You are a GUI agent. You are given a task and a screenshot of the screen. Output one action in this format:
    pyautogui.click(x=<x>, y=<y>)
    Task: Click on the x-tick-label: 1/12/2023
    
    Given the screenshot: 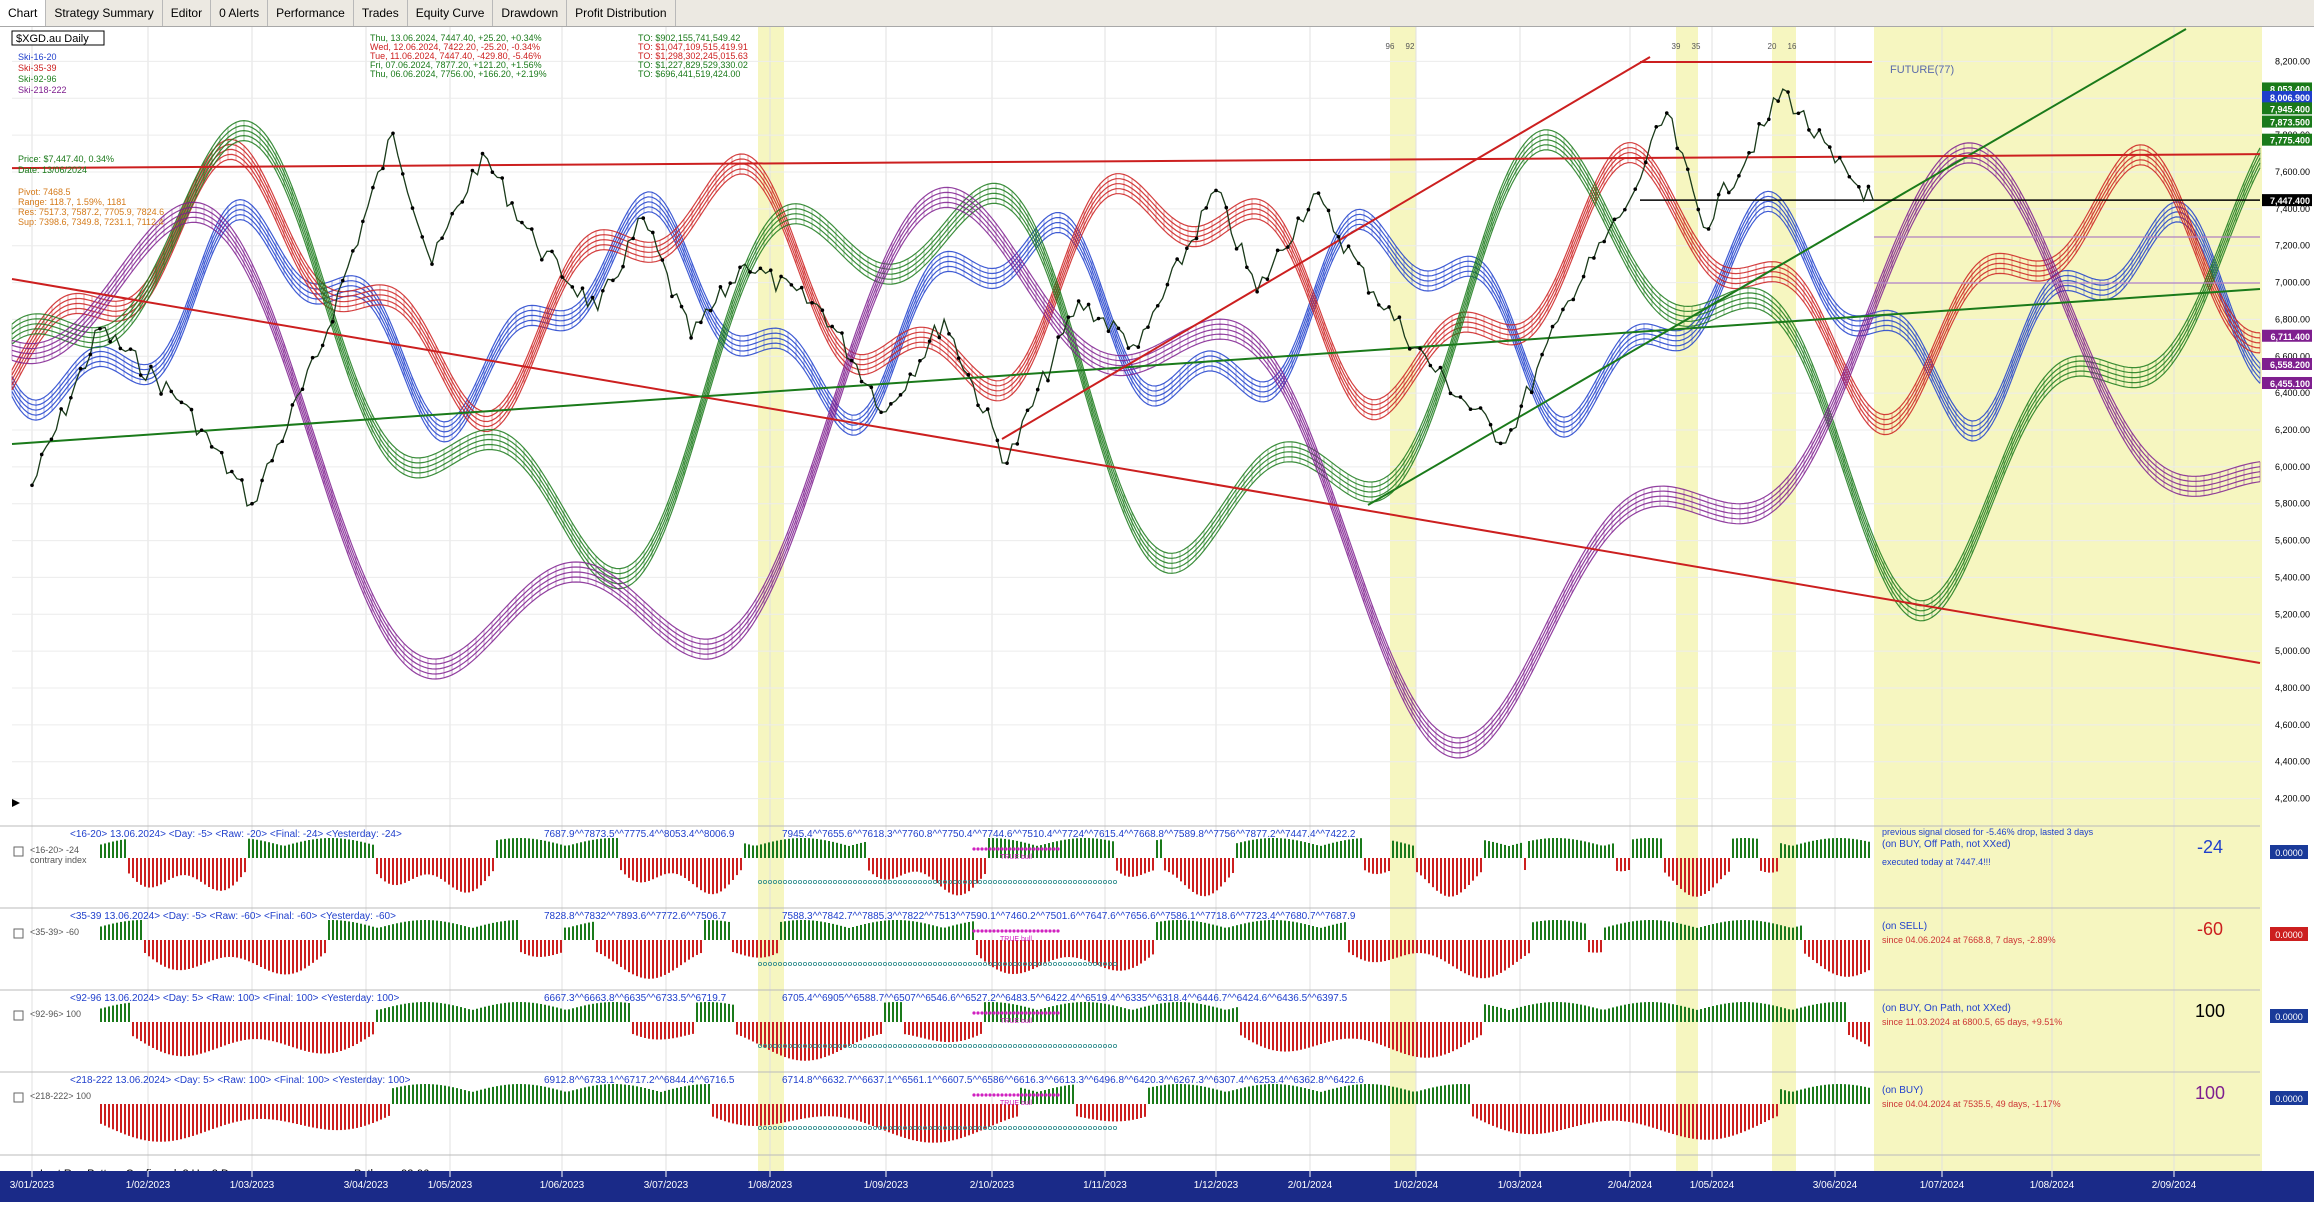 What is the action you would take?
    pyautogui.click(x=1216, y=1185)
    